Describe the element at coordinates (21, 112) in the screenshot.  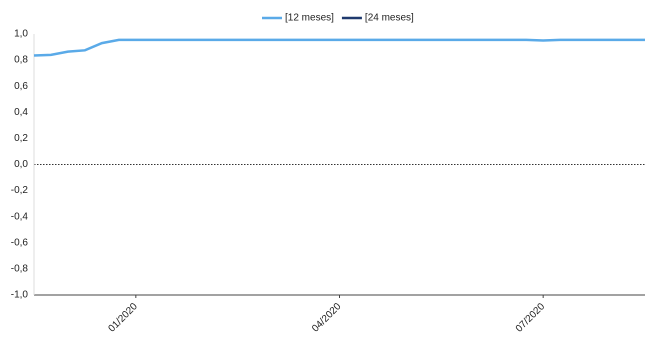
I see `y-tick-label: 0,4` at that location.